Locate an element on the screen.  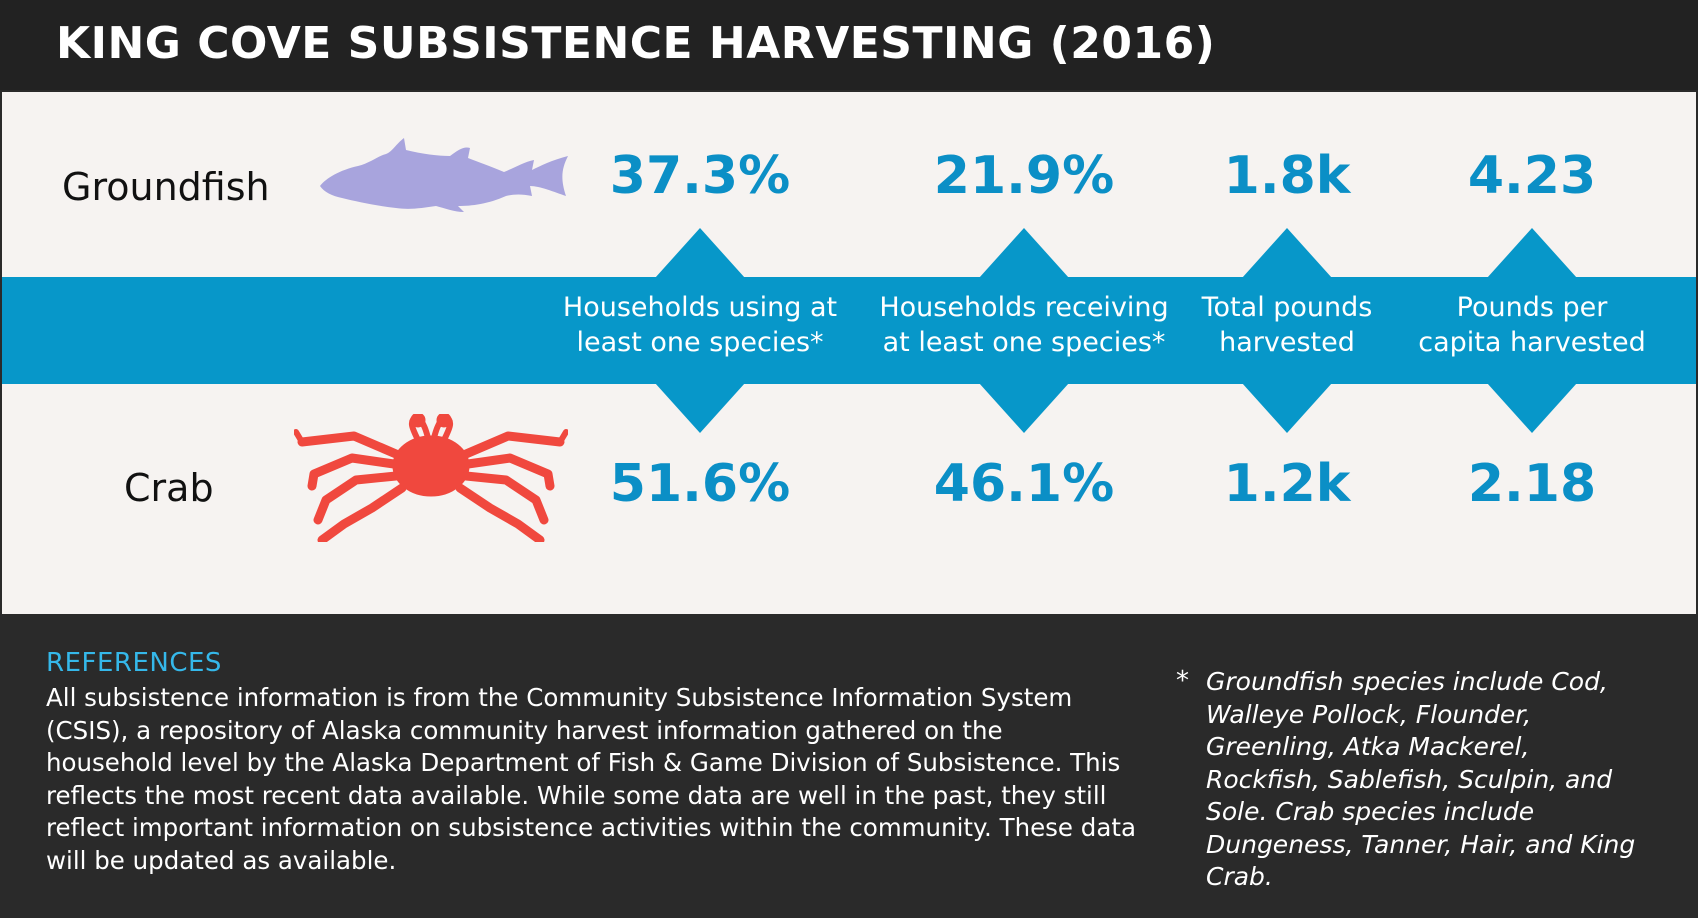
row-label-groundfish: Groundfish is located at coordinates (166, 187).